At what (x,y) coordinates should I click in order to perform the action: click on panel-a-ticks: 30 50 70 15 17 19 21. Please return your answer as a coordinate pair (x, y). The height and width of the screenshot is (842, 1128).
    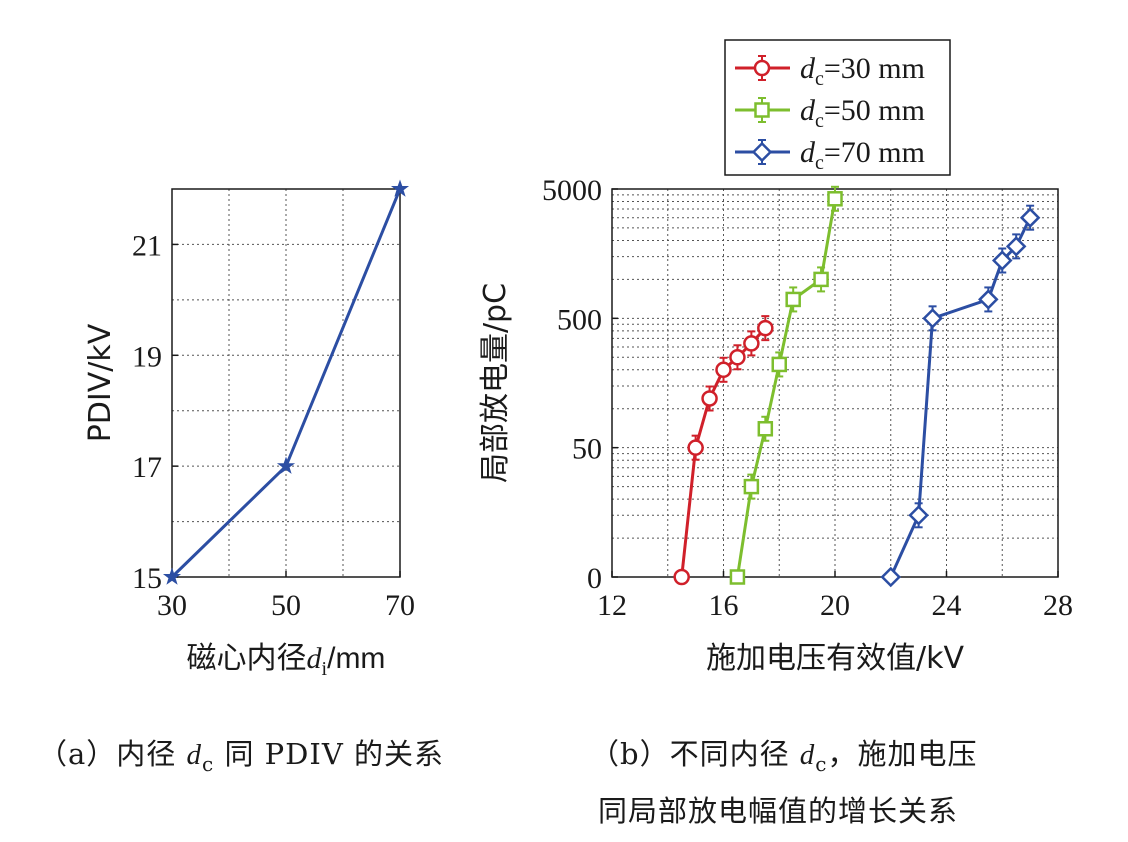
    Looking at the image, I should click on (273, 425).